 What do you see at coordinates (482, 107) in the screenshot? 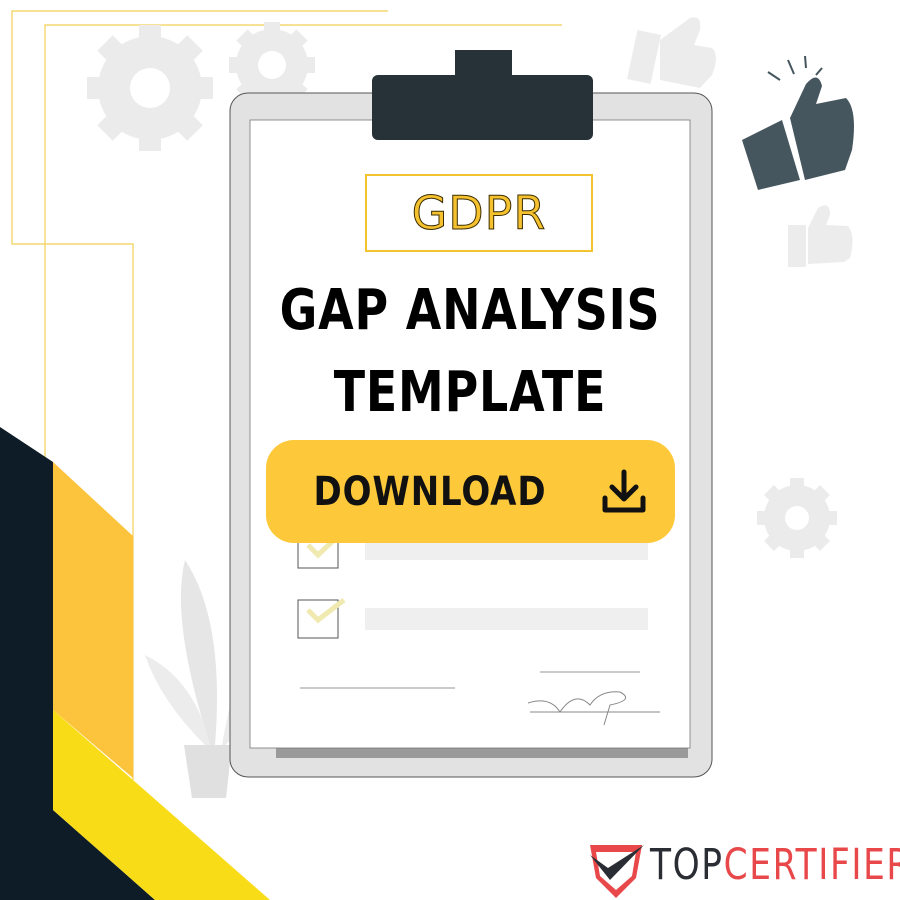
I see `clipboard-clip` at bounding box center [482, 107].